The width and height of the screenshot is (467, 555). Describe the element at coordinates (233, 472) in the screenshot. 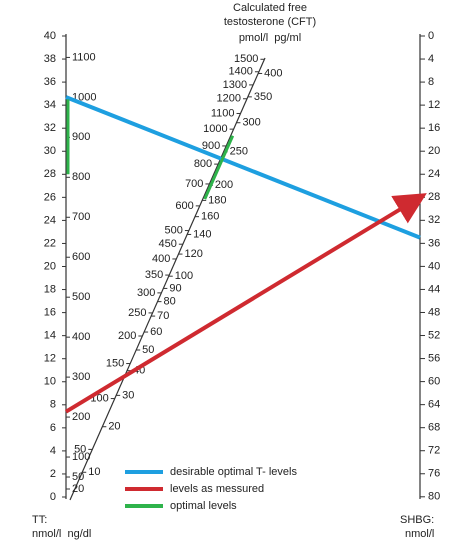

I see `legend-label: desirable optimal T- levels` at that location.